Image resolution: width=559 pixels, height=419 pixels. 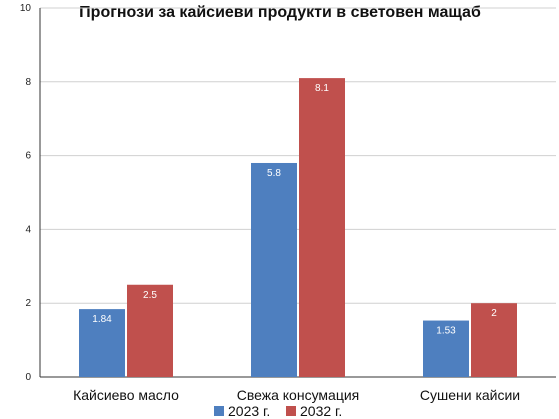 I want to click on y-tick-label: 6, so click(x=28, y=156).